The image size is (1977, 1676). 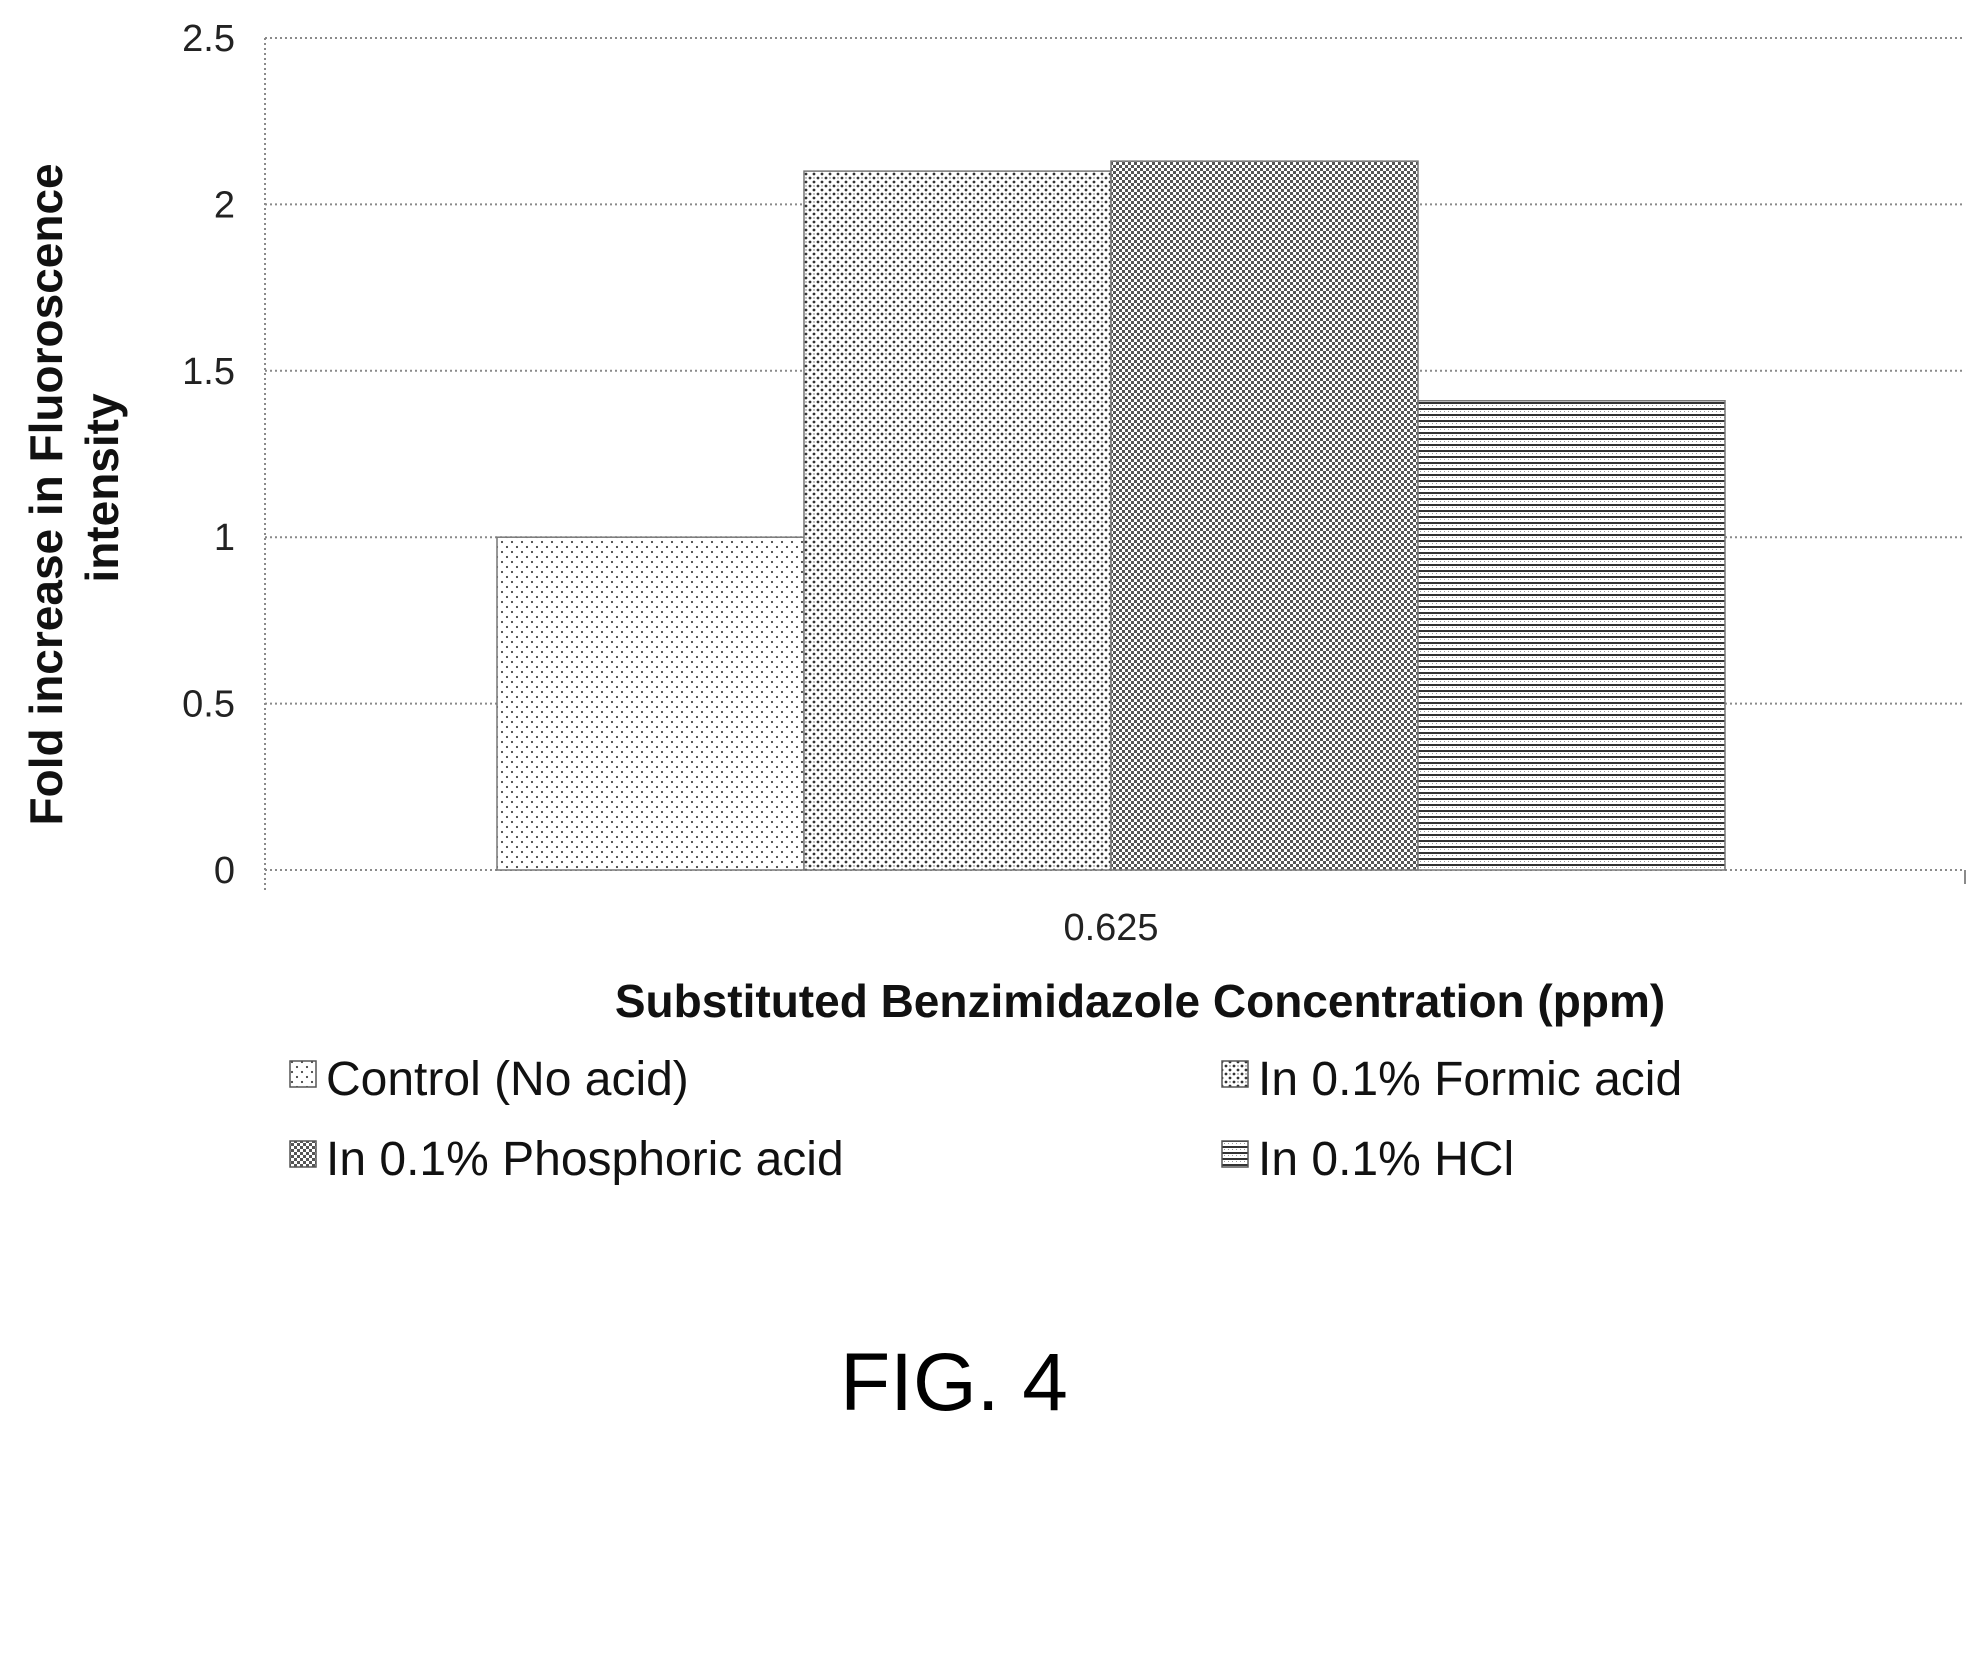 What do you see at coordinates (102, 488) in the screenshot?
I see `y-axis-title-line-2: intensity` at bounding box center [102, 488].